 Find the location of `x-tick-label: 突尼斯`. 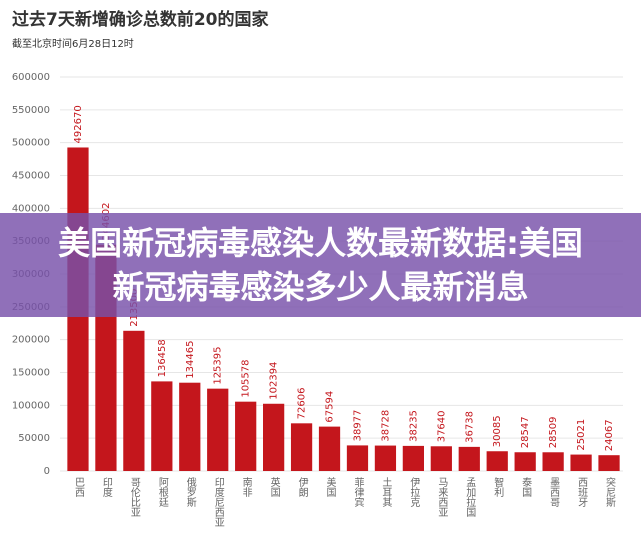

x-tick-label: 突尼斯 is located at coordinates (610, 492).